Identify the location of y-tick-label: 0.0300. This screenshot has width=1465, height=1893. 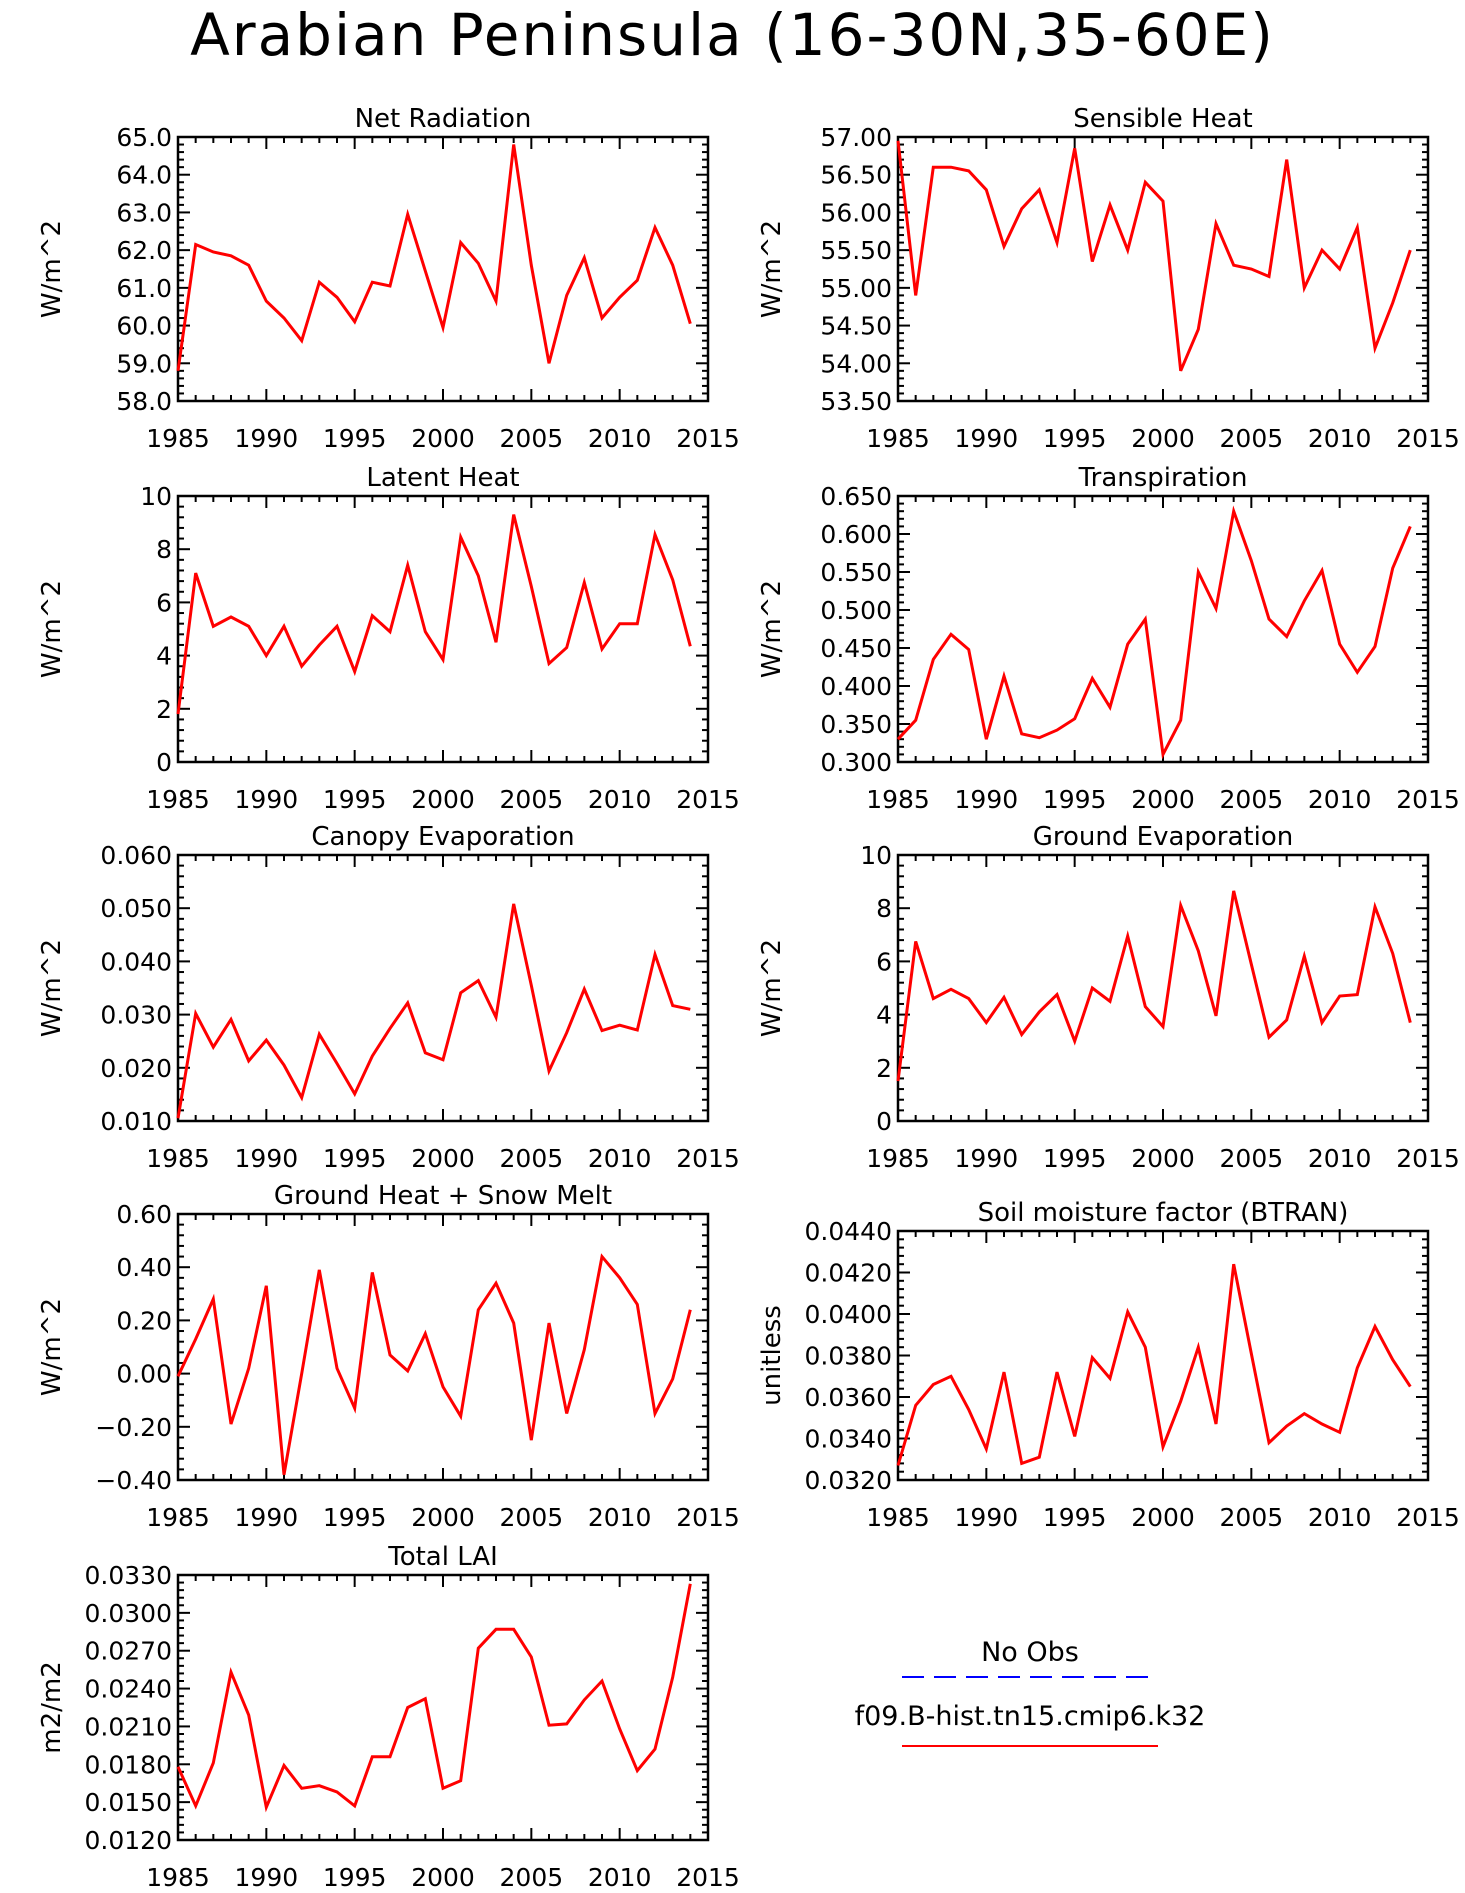
(128, 1613).